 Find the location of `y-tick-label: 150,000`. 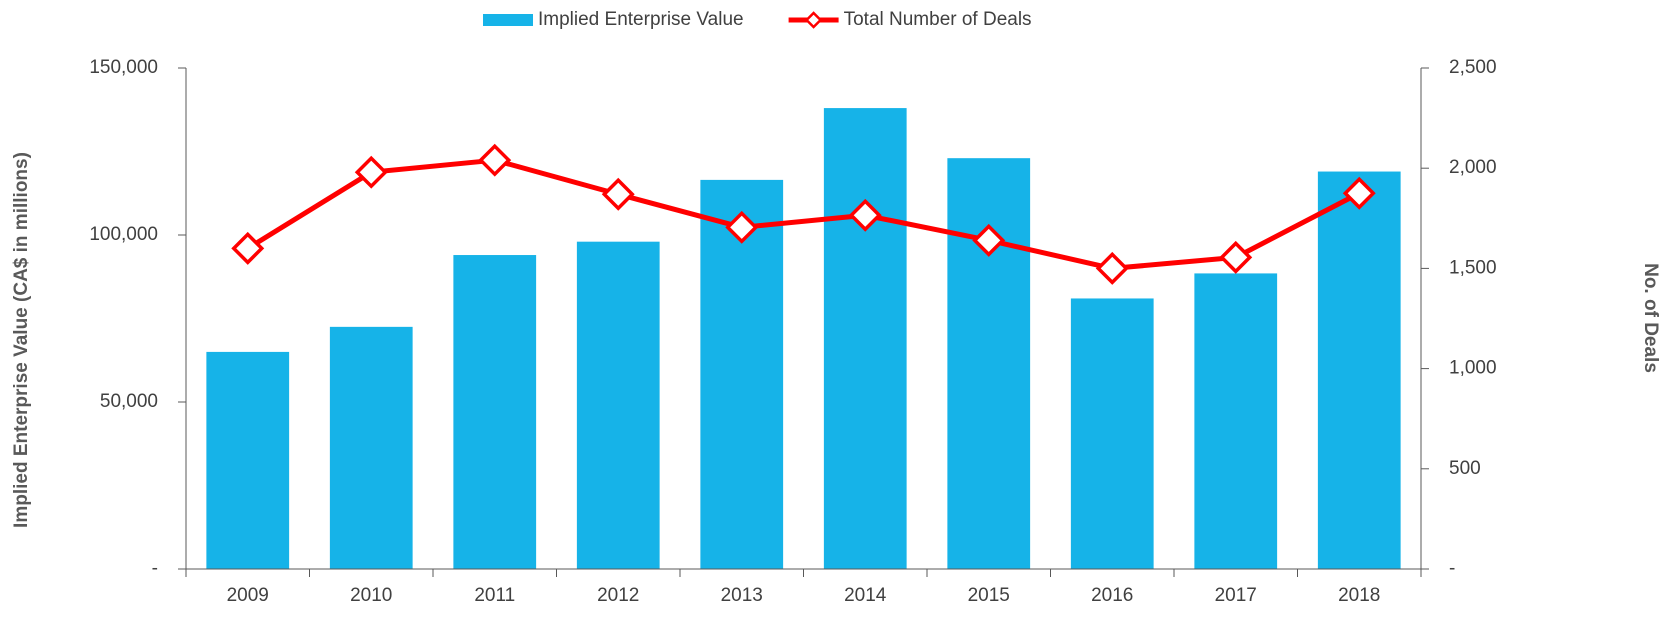

y-tick-label: 150,000 is located at coordinates (123, 67).